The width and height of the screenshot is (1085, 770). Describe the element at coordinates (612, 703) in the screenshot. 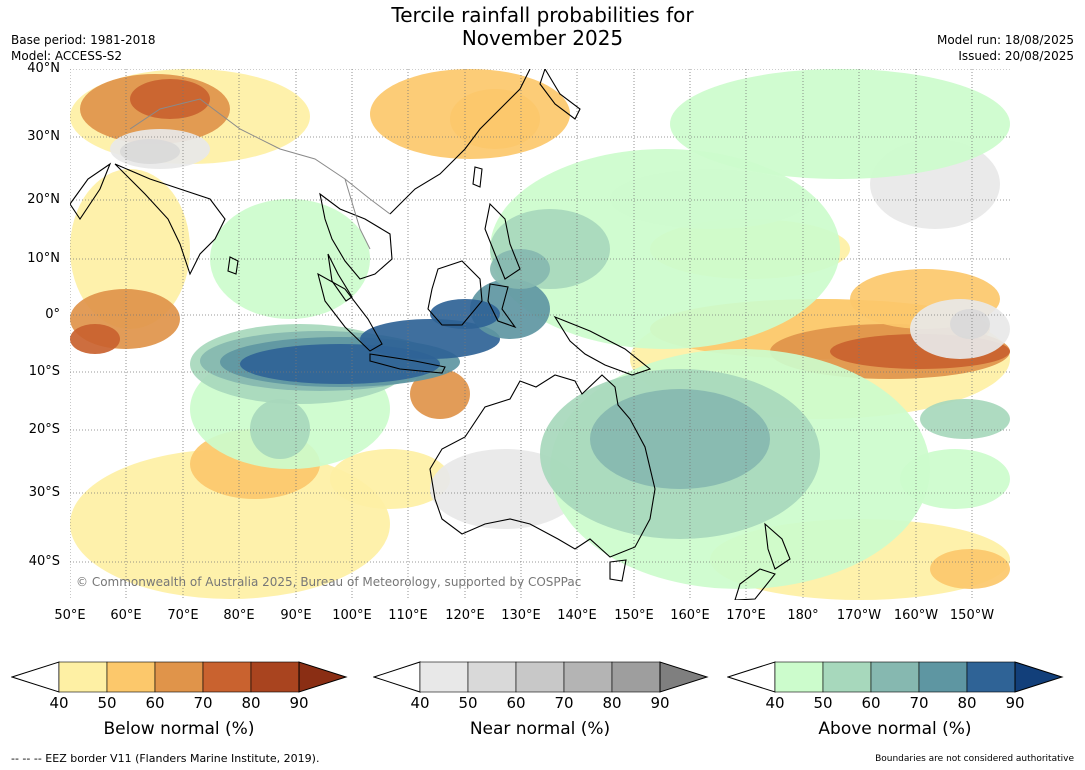

I see `near-colorbar-tick: 80` at that location.